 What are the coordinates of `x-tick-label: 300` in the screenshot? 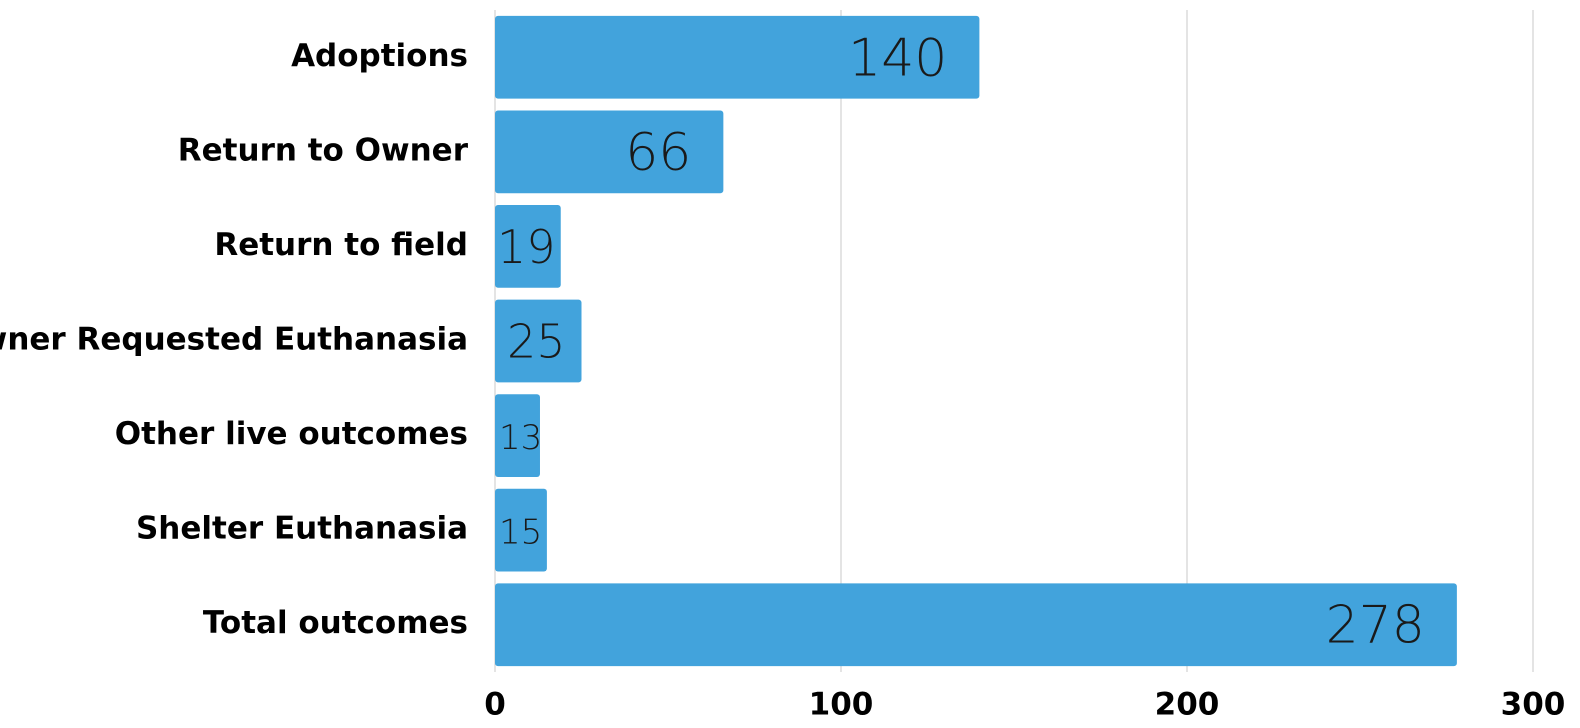 It's located at (1533, 705).